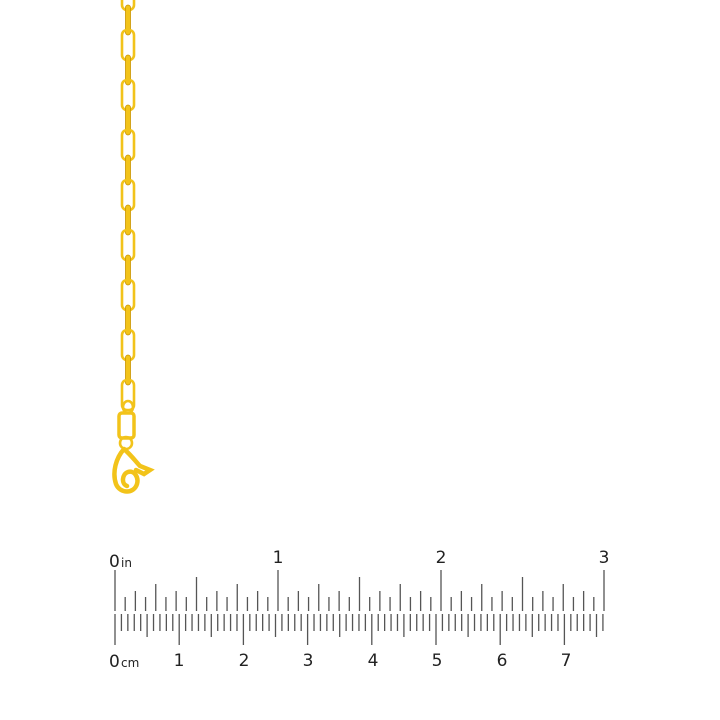 Image resolution: width=720 pixels, height=720 pixels. I want to click on gold-paperclip-chain, so click(133, 247).